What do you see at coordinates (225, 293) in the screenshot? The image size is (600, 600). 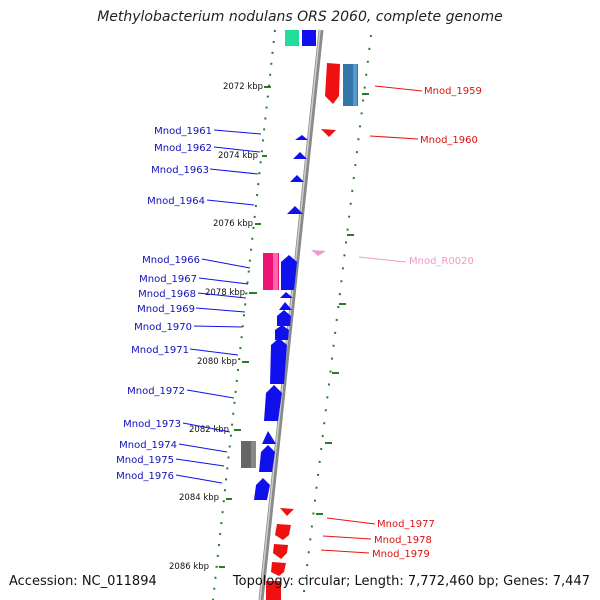 I see `tick-label: 2078 kbp` at bounding box center [225, 293].